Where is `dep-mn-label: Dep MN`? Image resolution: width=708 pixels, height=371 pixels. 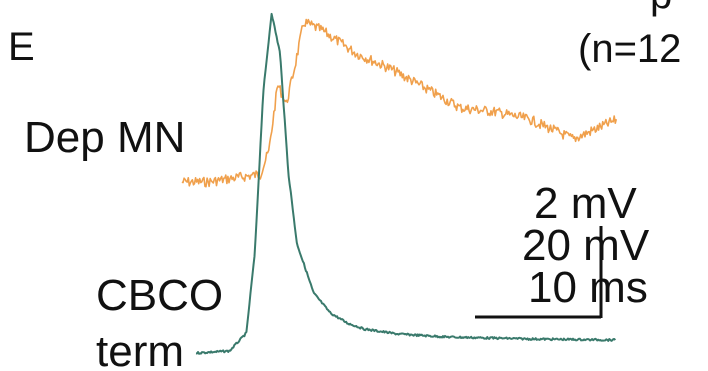 dep-mn-label: Dep MN is located at coordinates (104, 137).